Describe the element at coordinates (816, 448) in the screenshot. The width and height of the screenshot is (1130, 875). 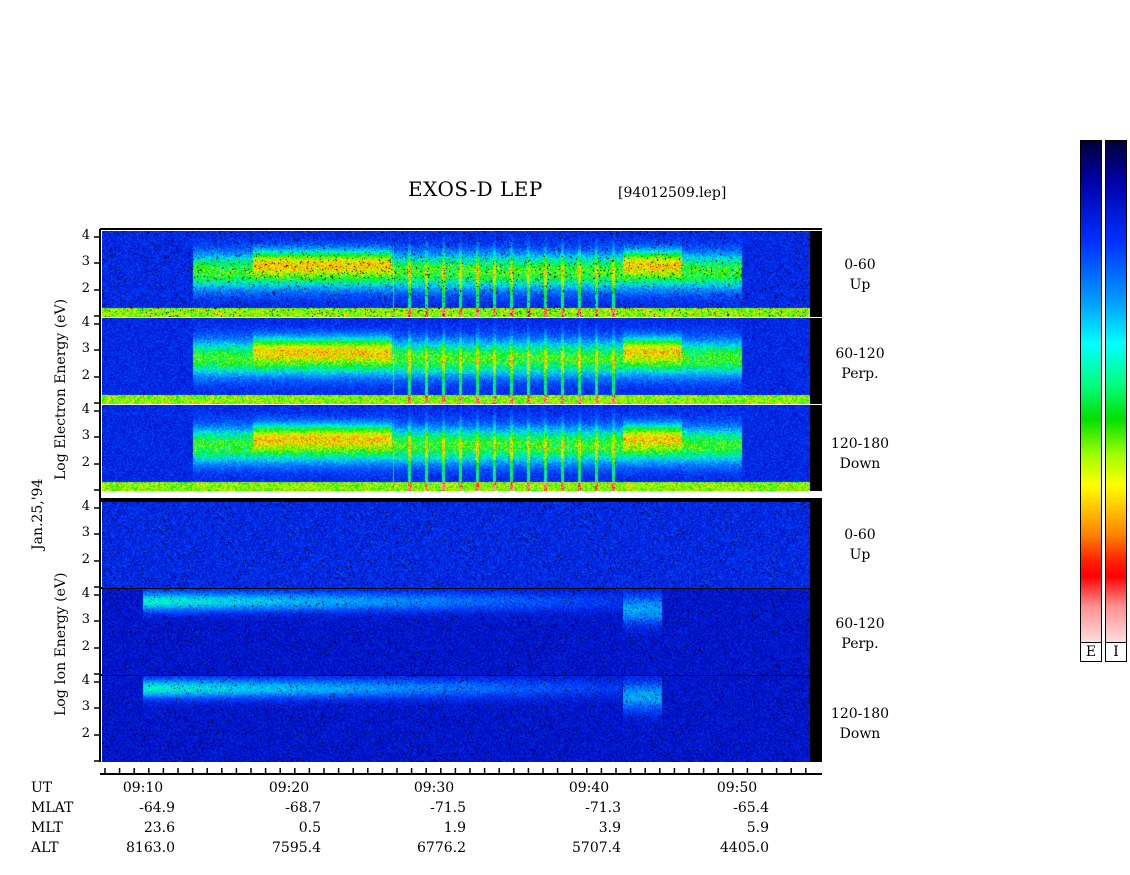
I see `panel-edge-electron-down` at that location.